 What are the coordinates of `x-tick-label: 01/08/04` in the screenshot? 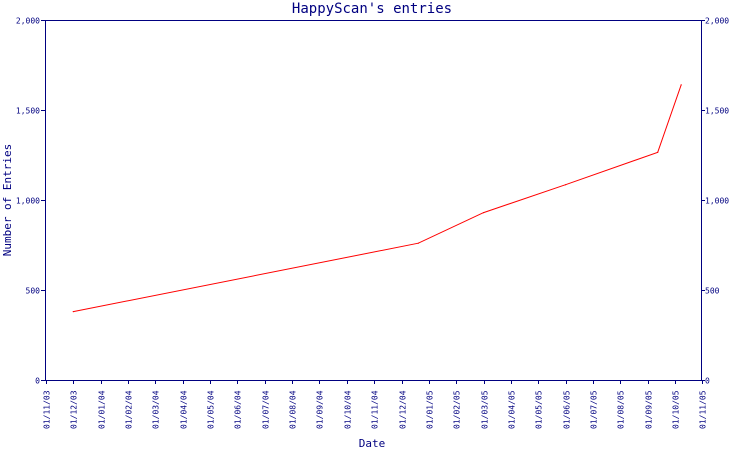 It's located at (293, 409).